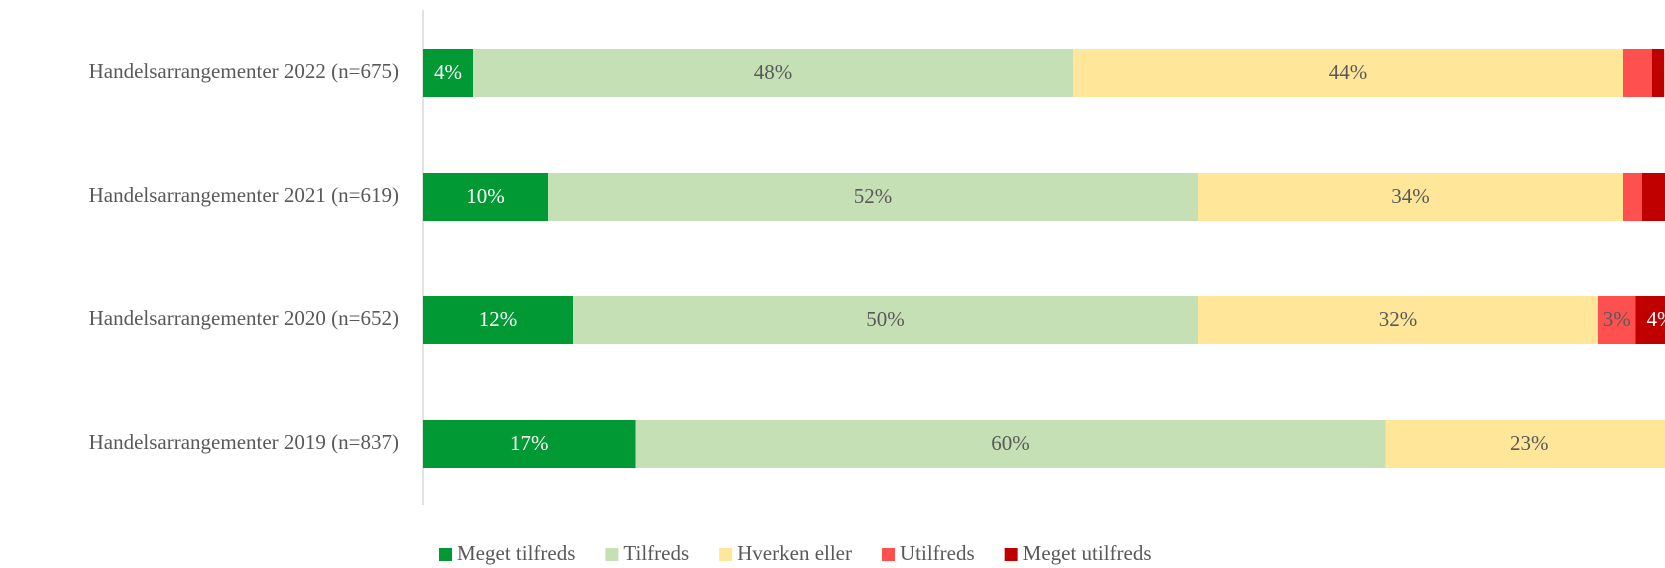  What do you see at coordinates (1529, 443) in the screenshot?
I see `data-label: 23%` at bounding box center [1529, 443].